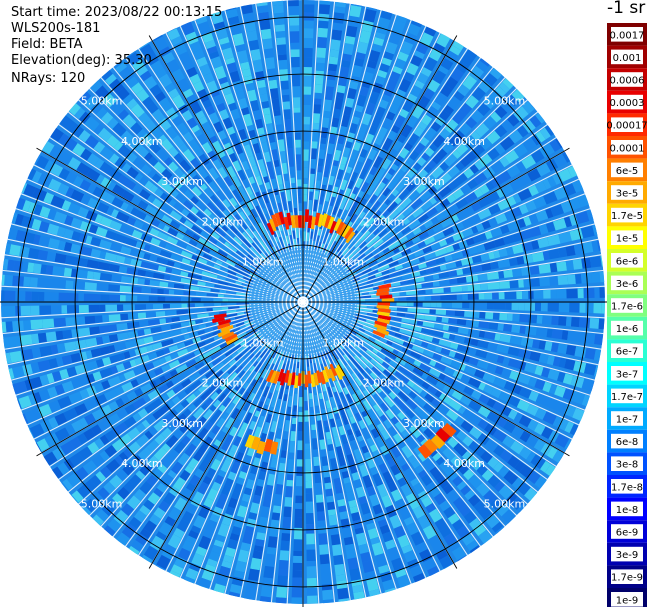 This screenshot has width=647, height=607. I want to click on ring-label: 3.00km, so click(182, 181).